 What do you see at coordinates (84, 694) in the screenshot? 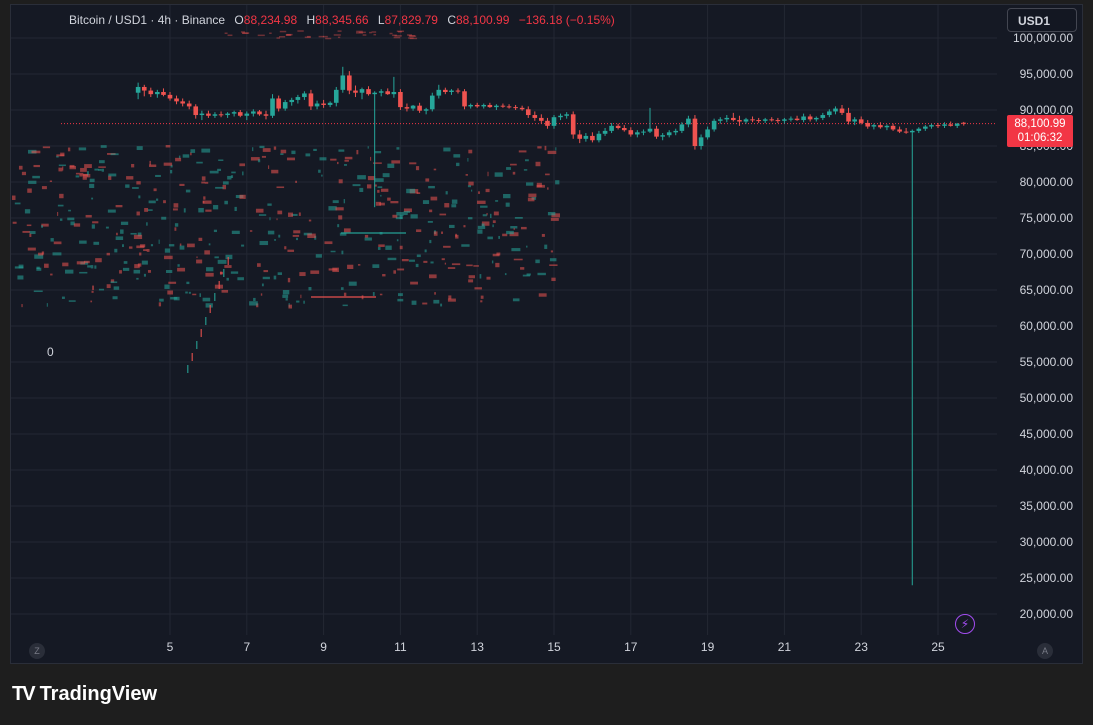
I see `tradingview-logo: TV TradingView` at bounding box center [84, 694].